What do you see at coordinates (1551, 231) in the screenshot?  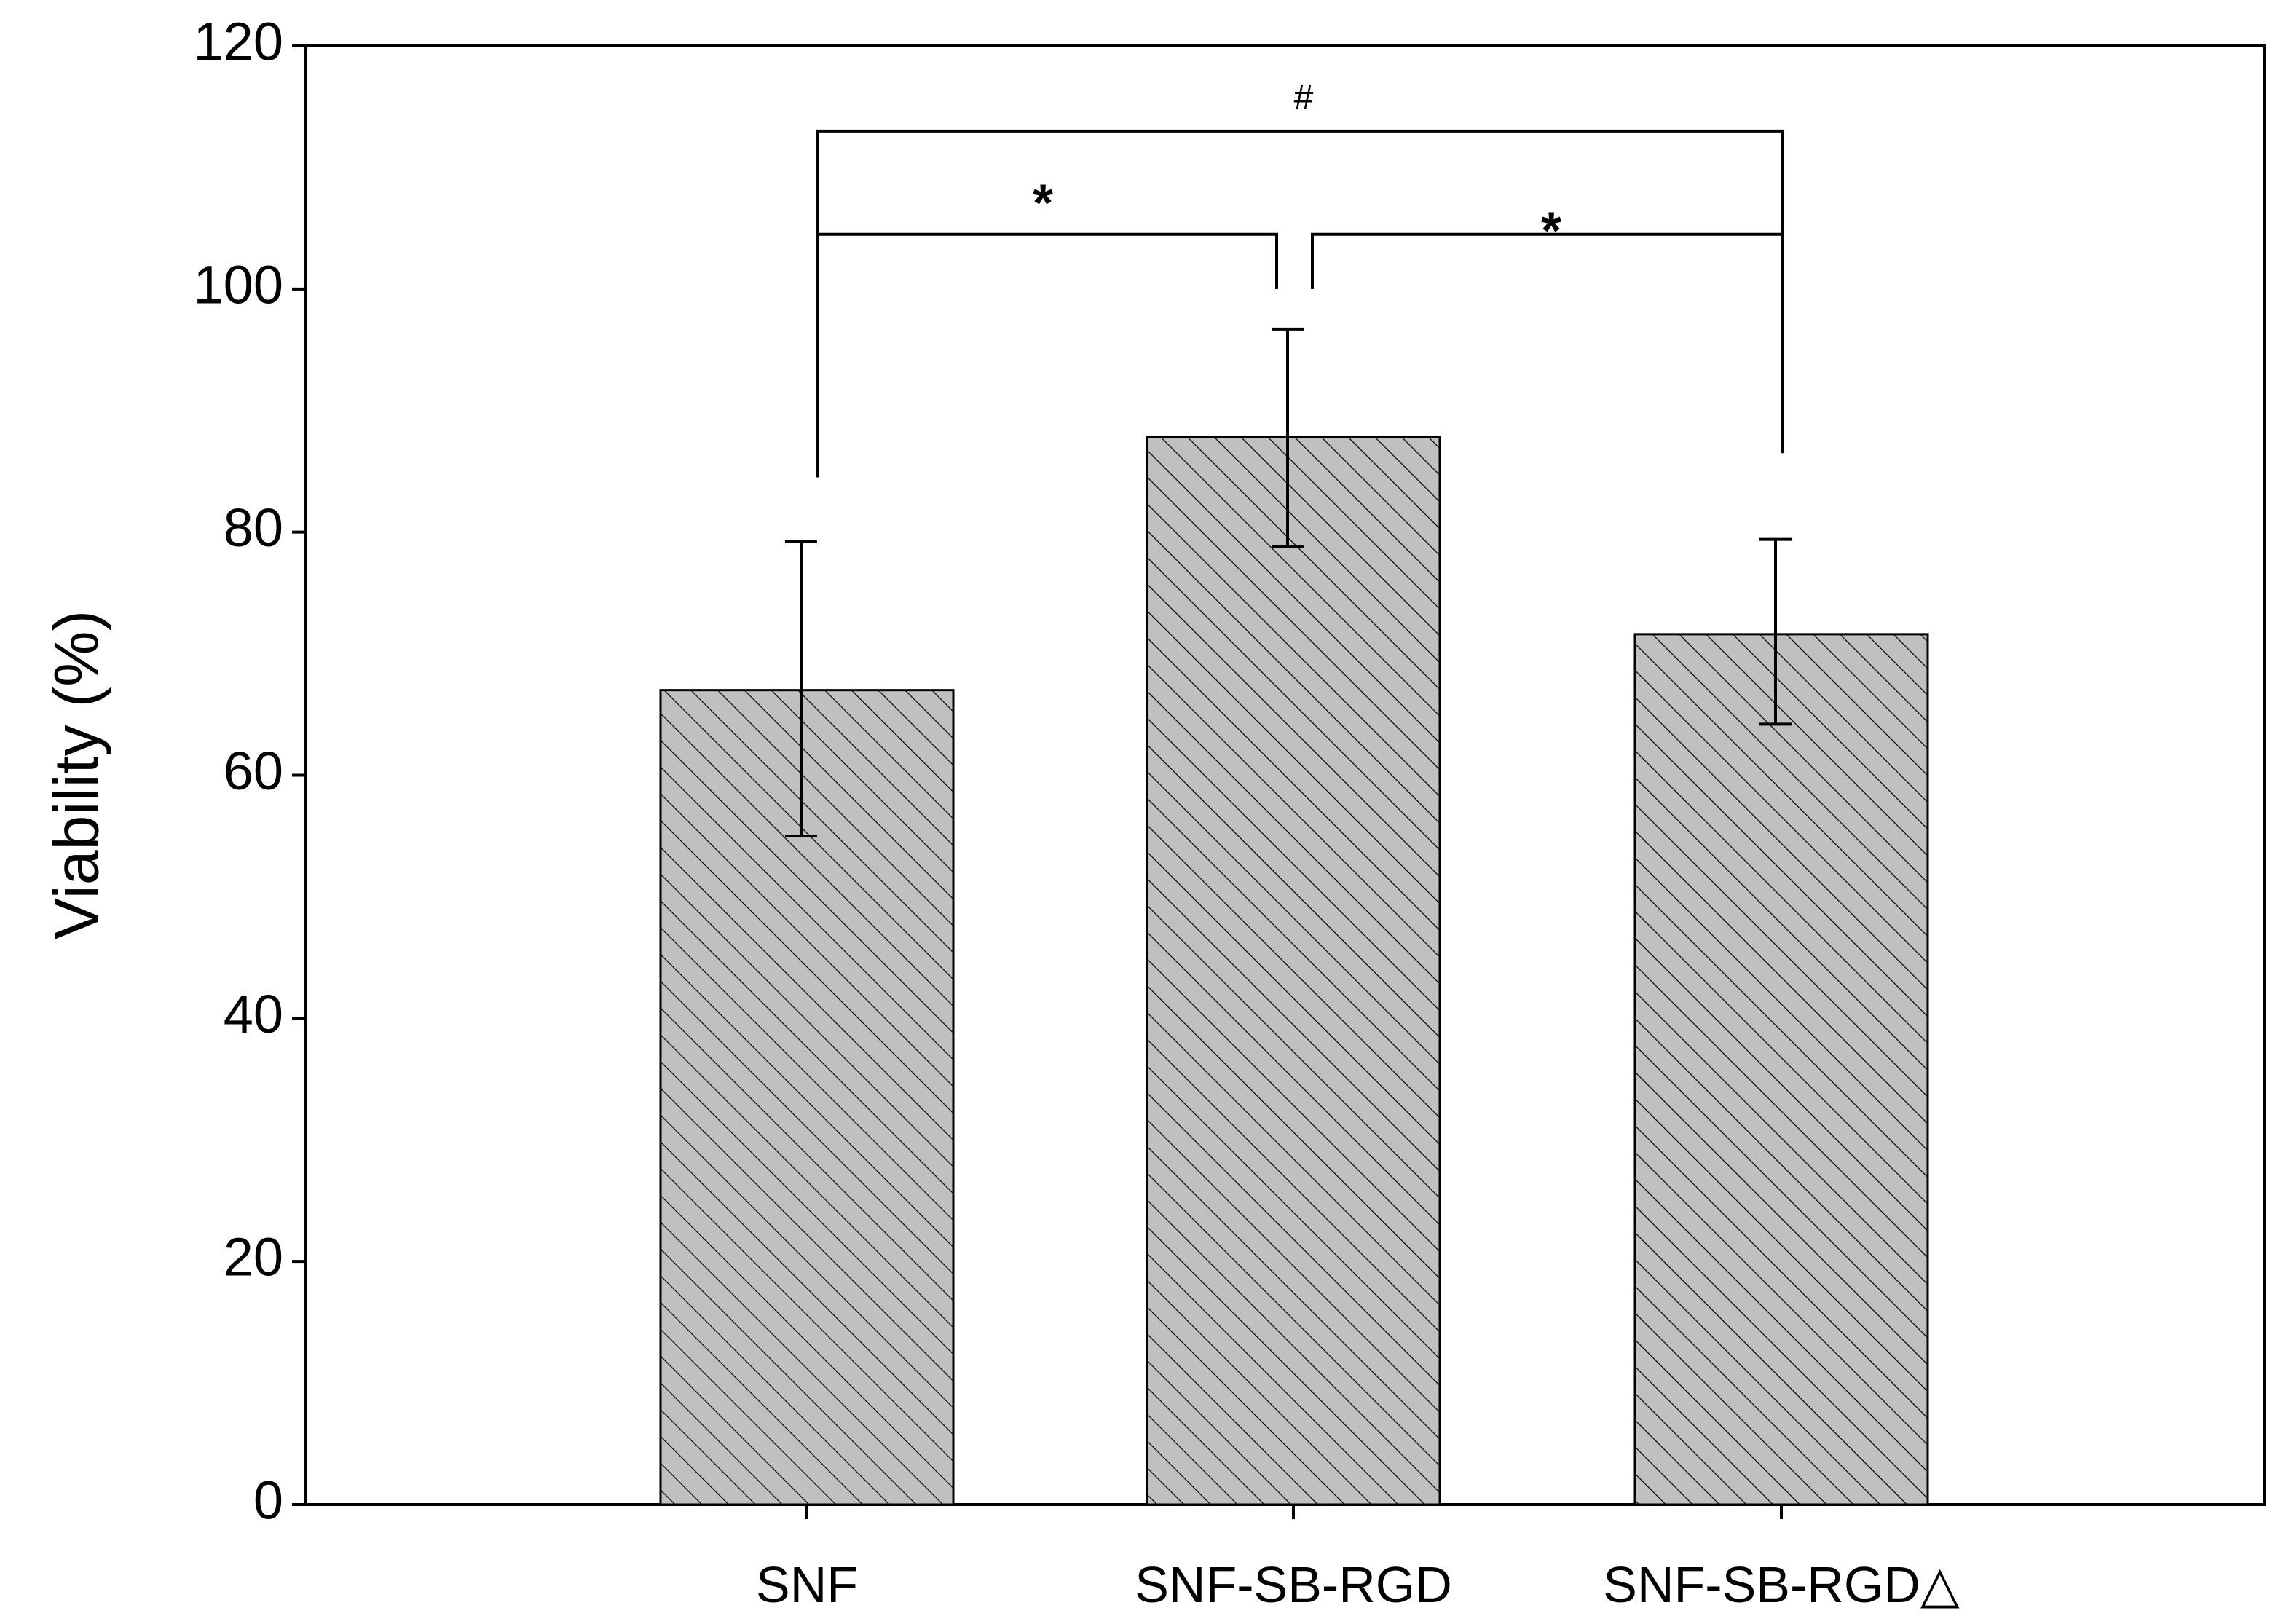 I see `significance-label-1: *` at bounding box center [1551, 231].